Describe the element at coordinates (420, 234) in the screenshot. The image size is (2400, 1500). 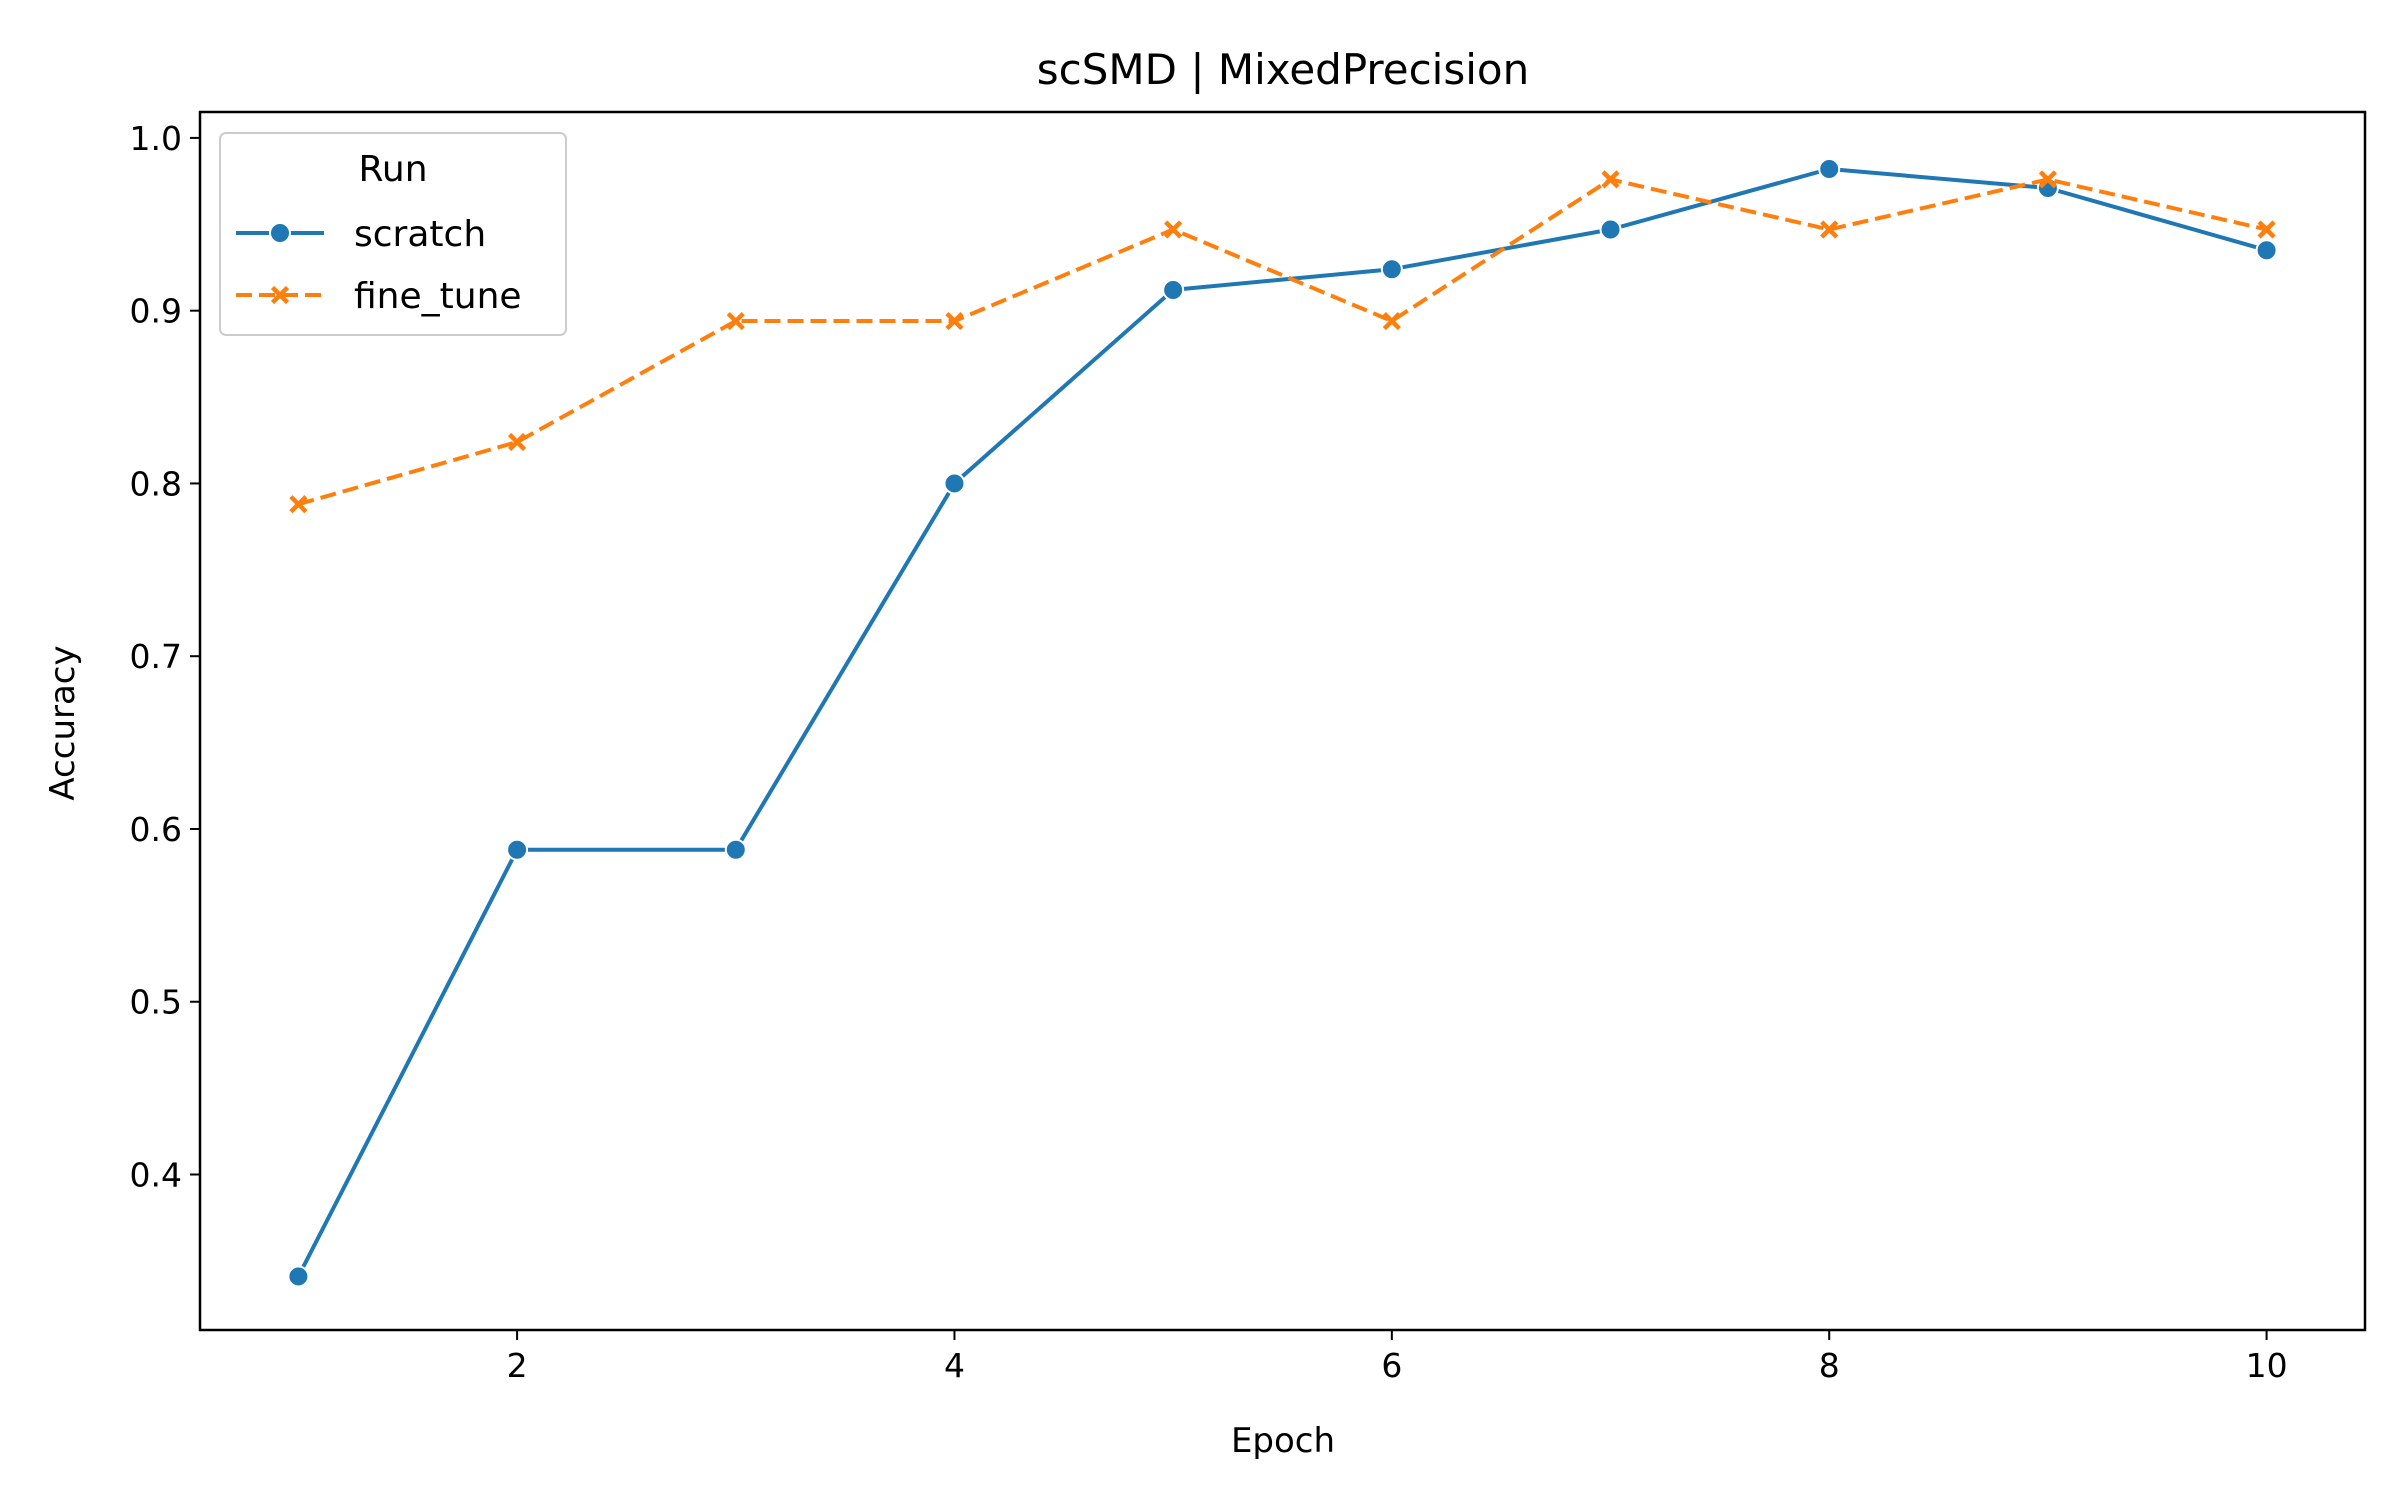
I see `legend-label-scratch: scratch` at that location.